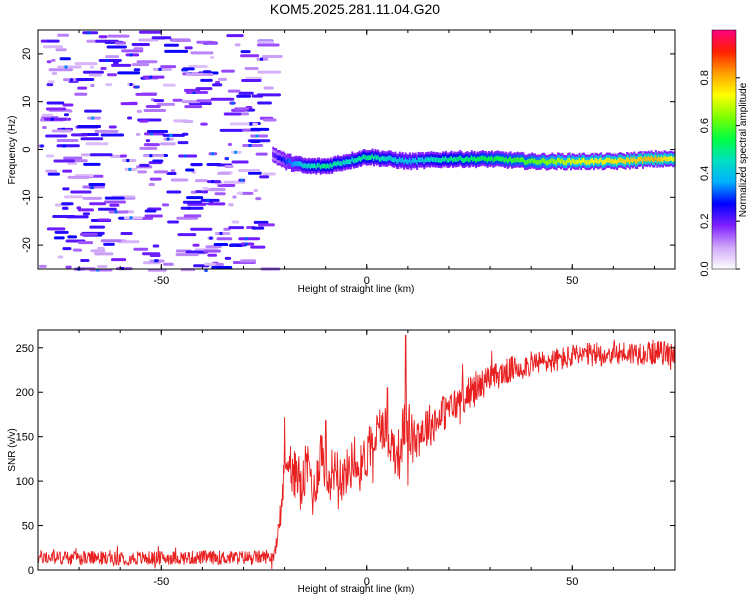 The height and width of the screenshot is (600, 750). Describe the element at coordinates (27, 102) in the screenshot. I see `heatmap-y-tick-label: 10` at that location.